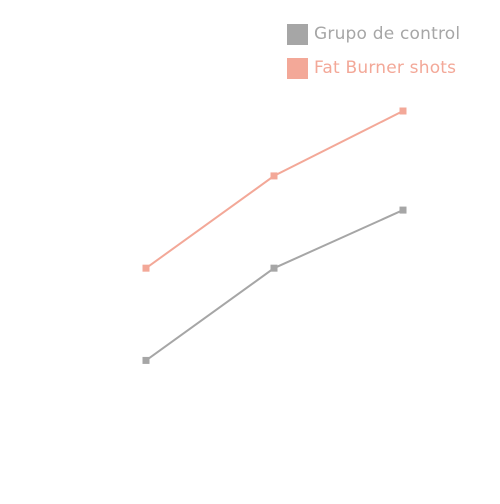  I want to click on legend: Grupo de control Fat Burner shots, so click(373, 56).